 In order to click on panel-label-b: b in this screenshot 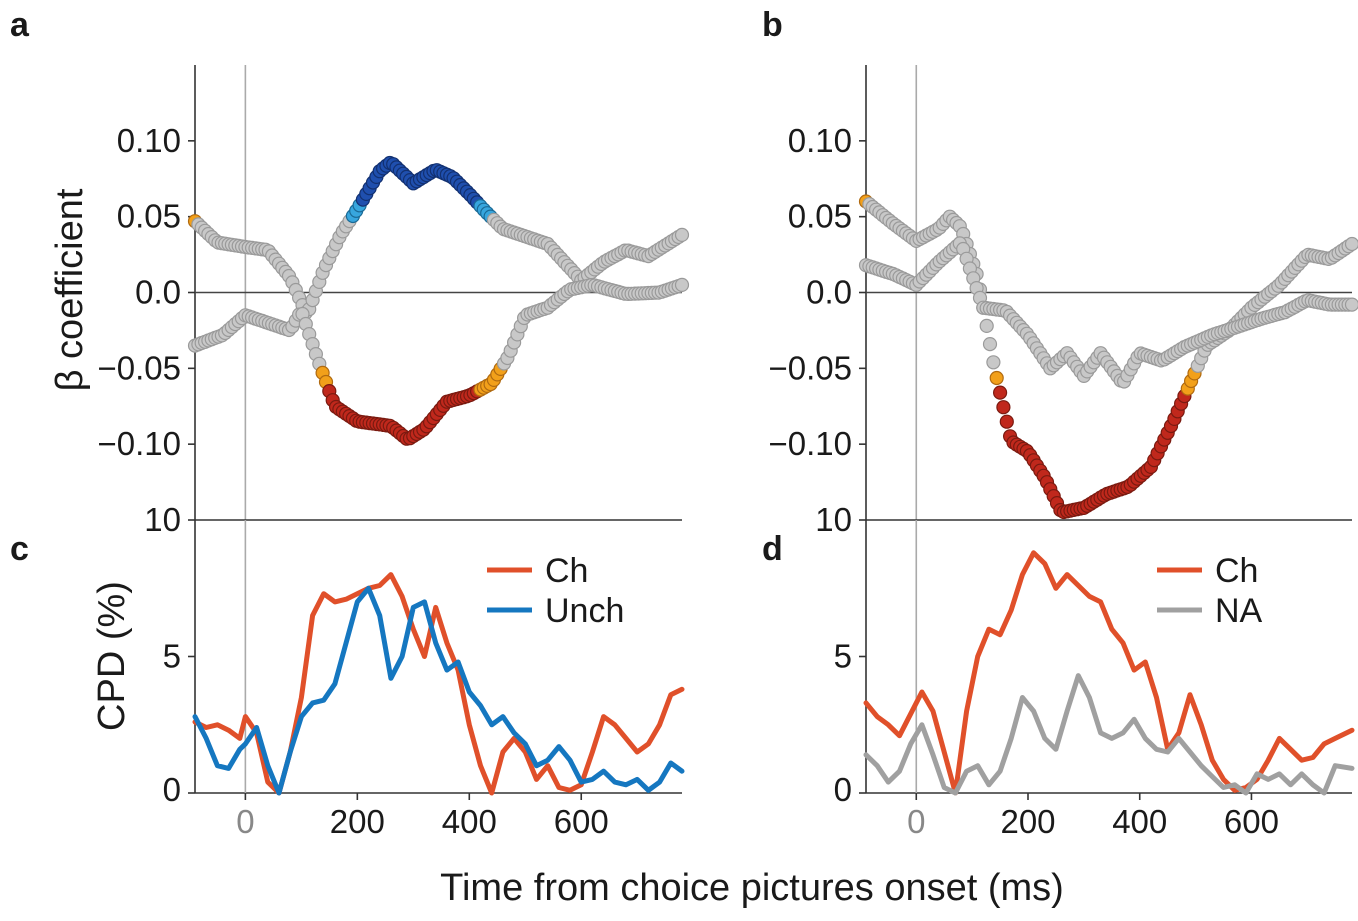, I will do `click(772, 25)`.